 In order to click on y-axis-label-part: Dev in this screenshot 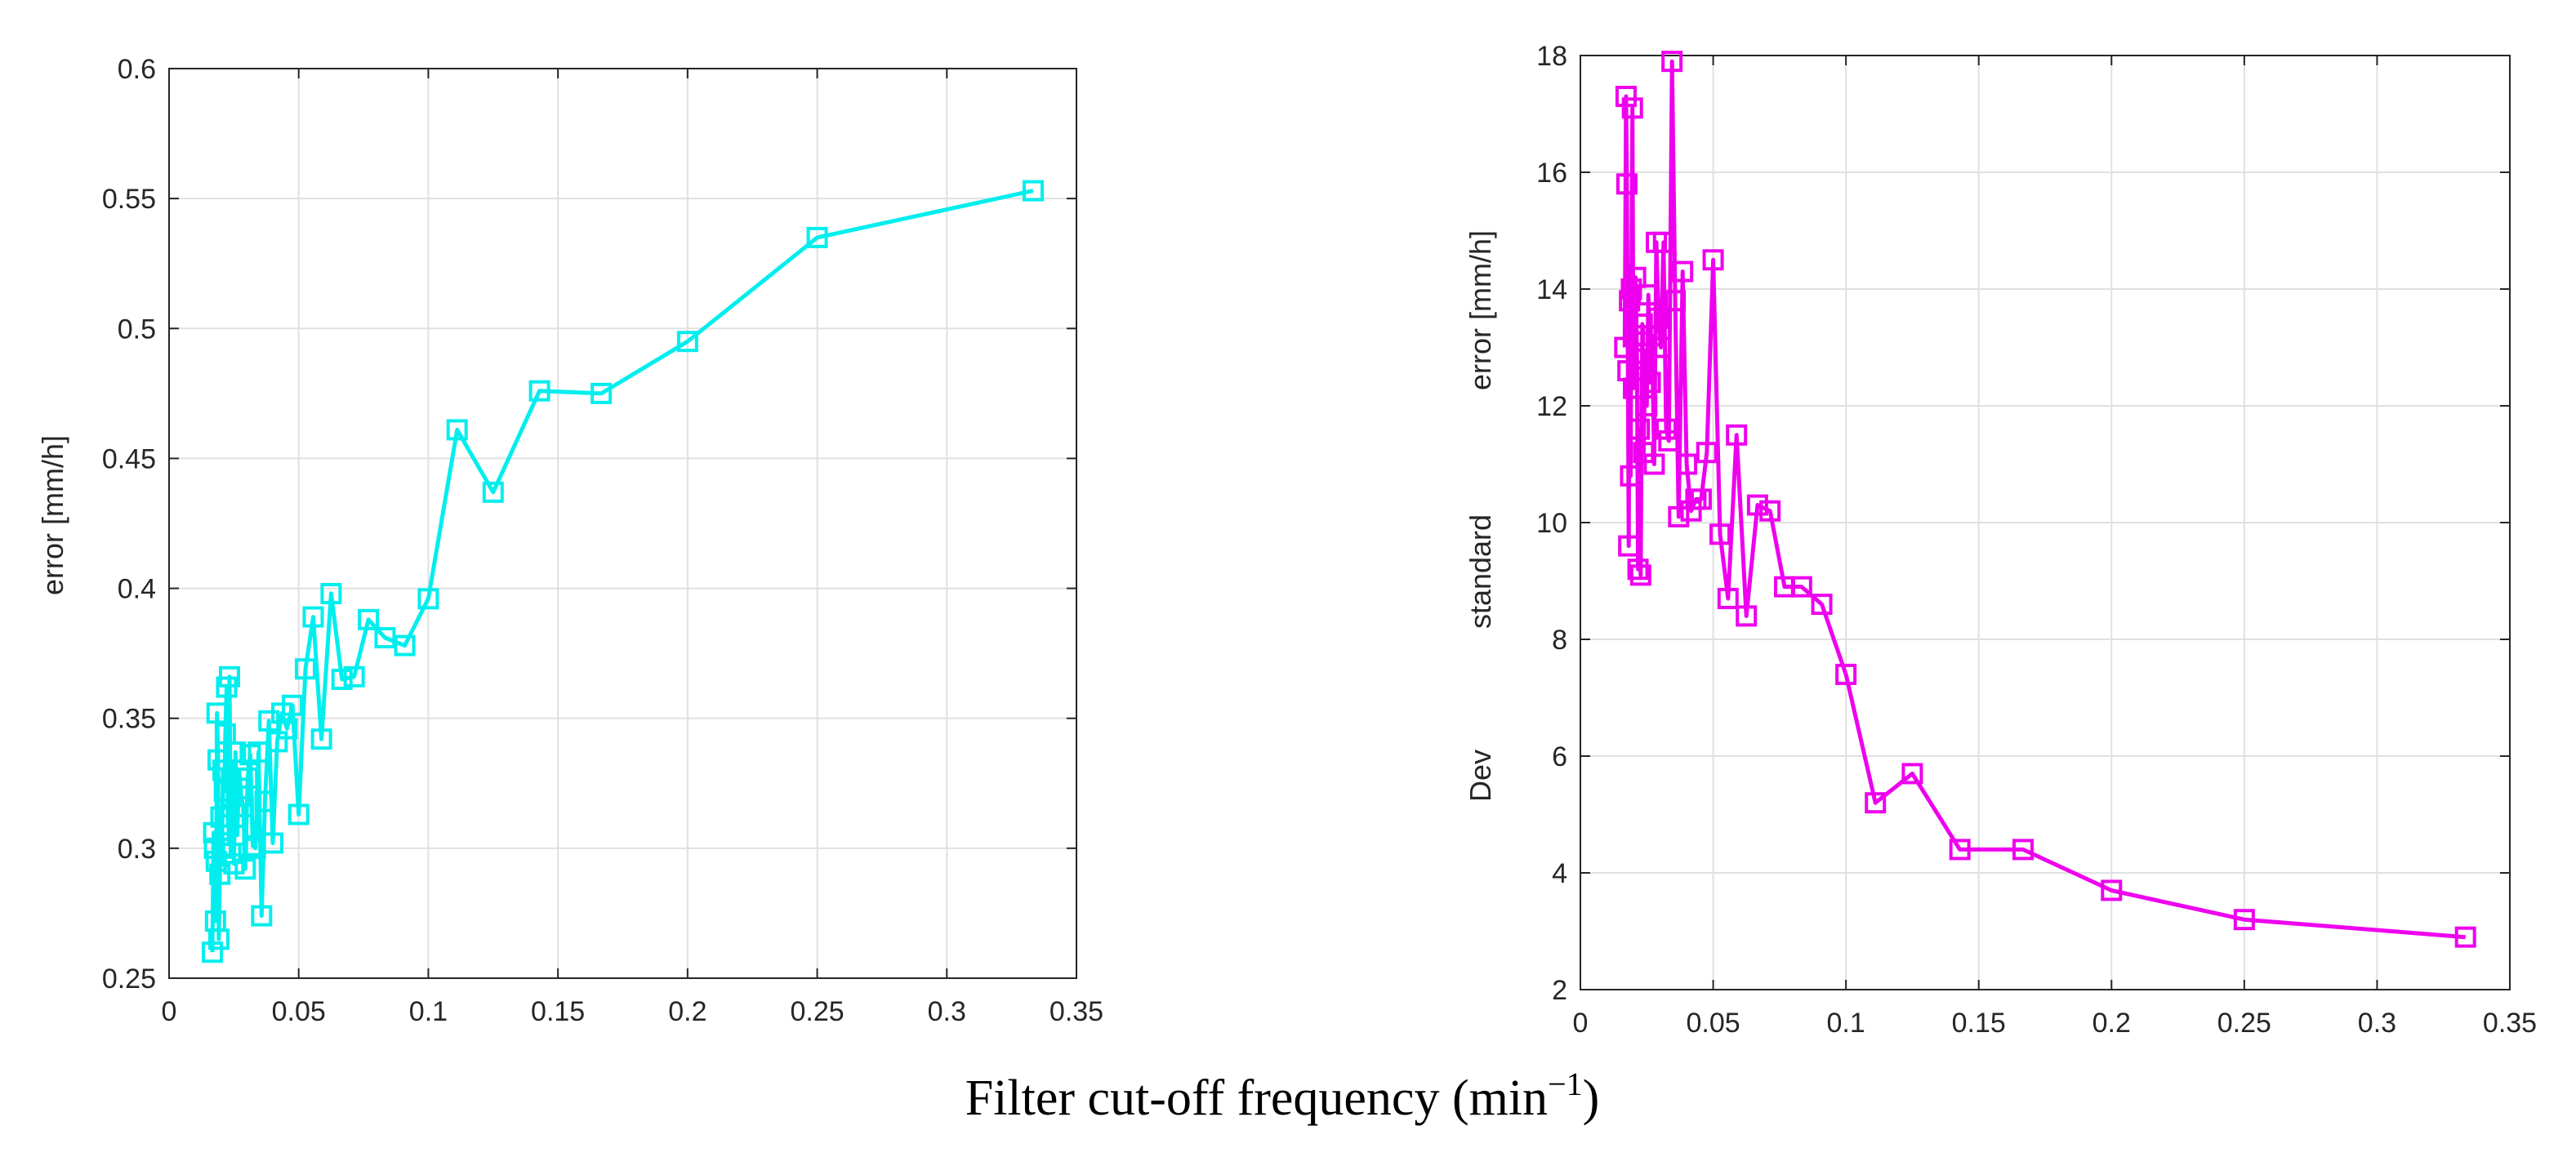, I will do `click(1480, 776)`.